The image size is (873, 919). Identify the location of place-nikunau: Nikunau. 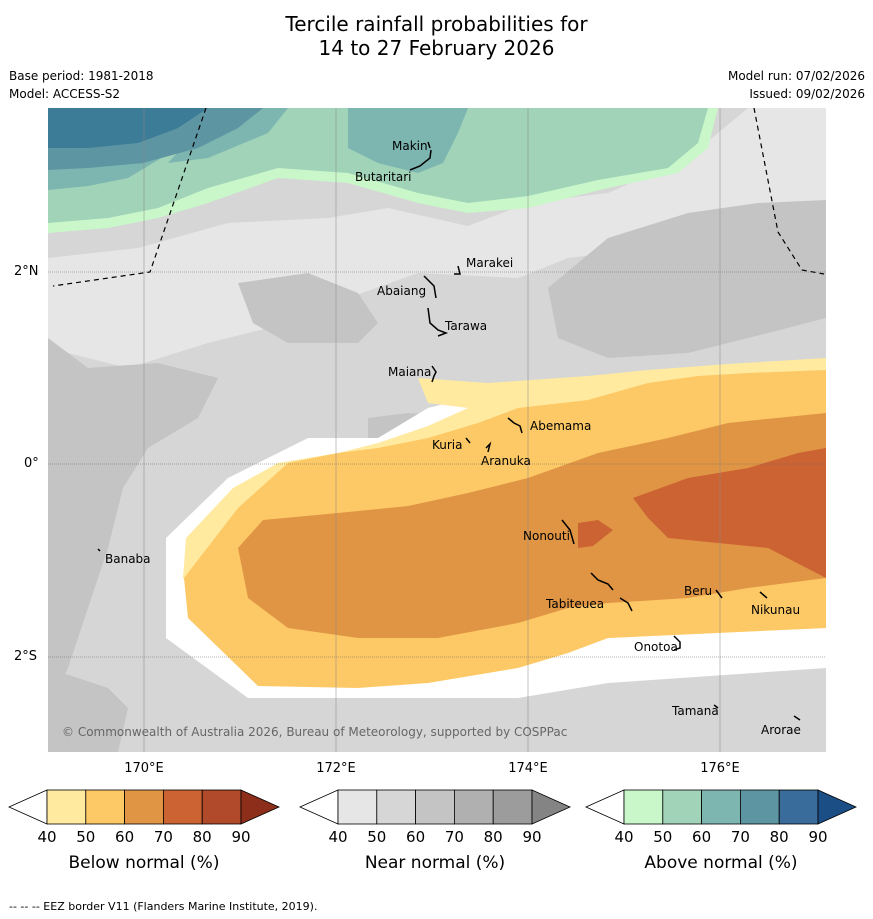
(776, 610).